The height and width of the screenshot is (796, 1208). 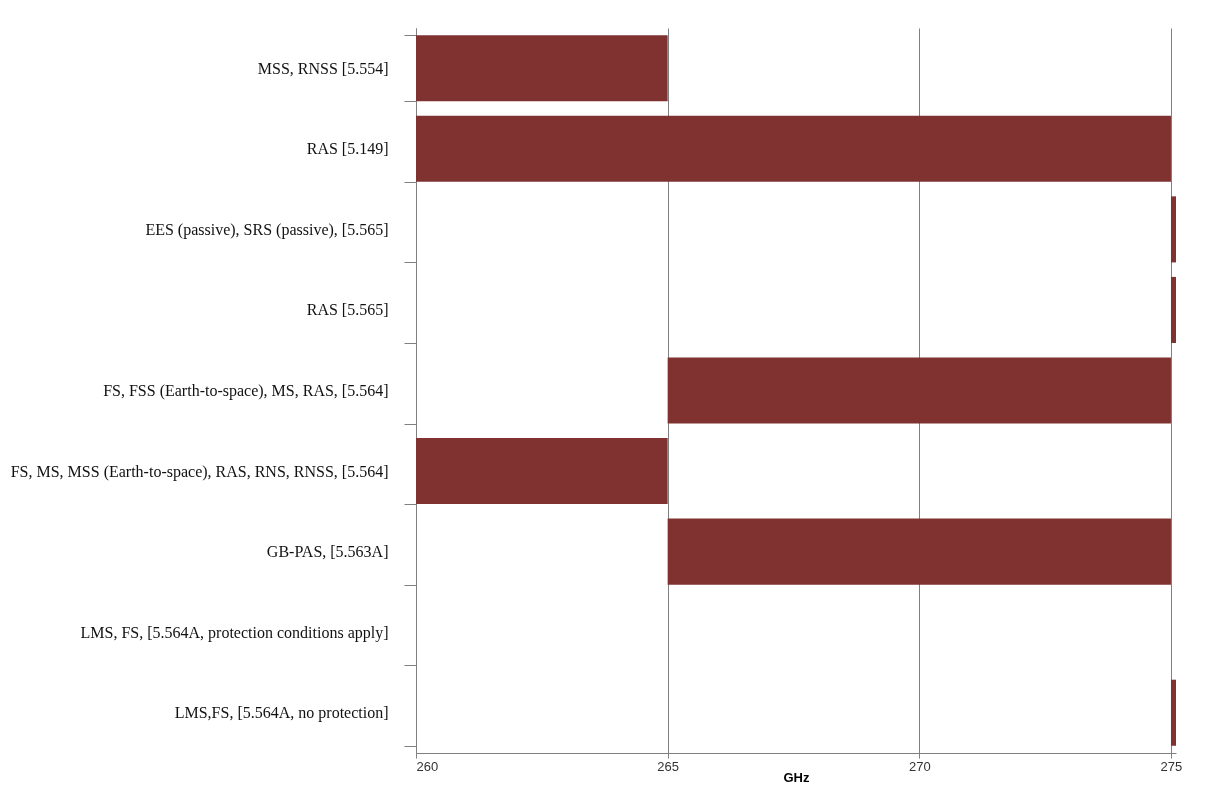 I want to click on y-tick-label: LMS,FS, [5.564A, no protection], so click(x=281, y=713).